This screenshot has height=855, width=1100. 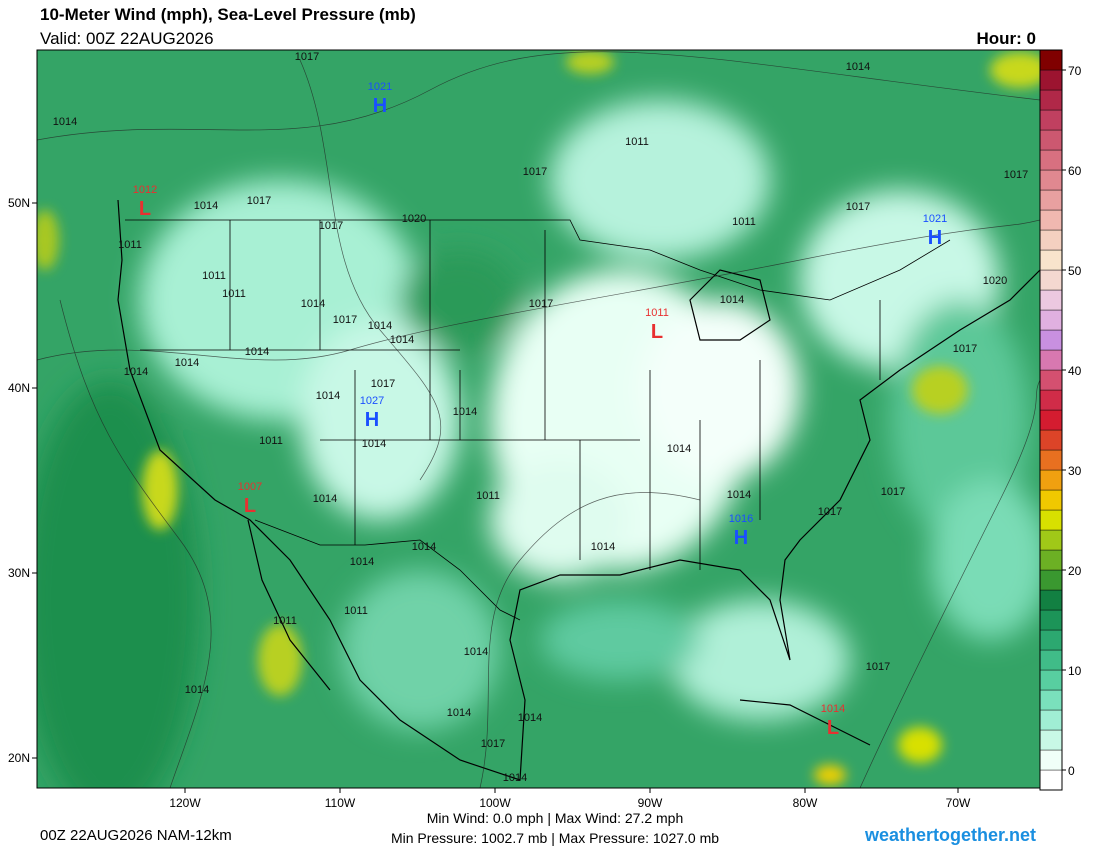 I want to click on baja-coast, so click(x=289, y=605).